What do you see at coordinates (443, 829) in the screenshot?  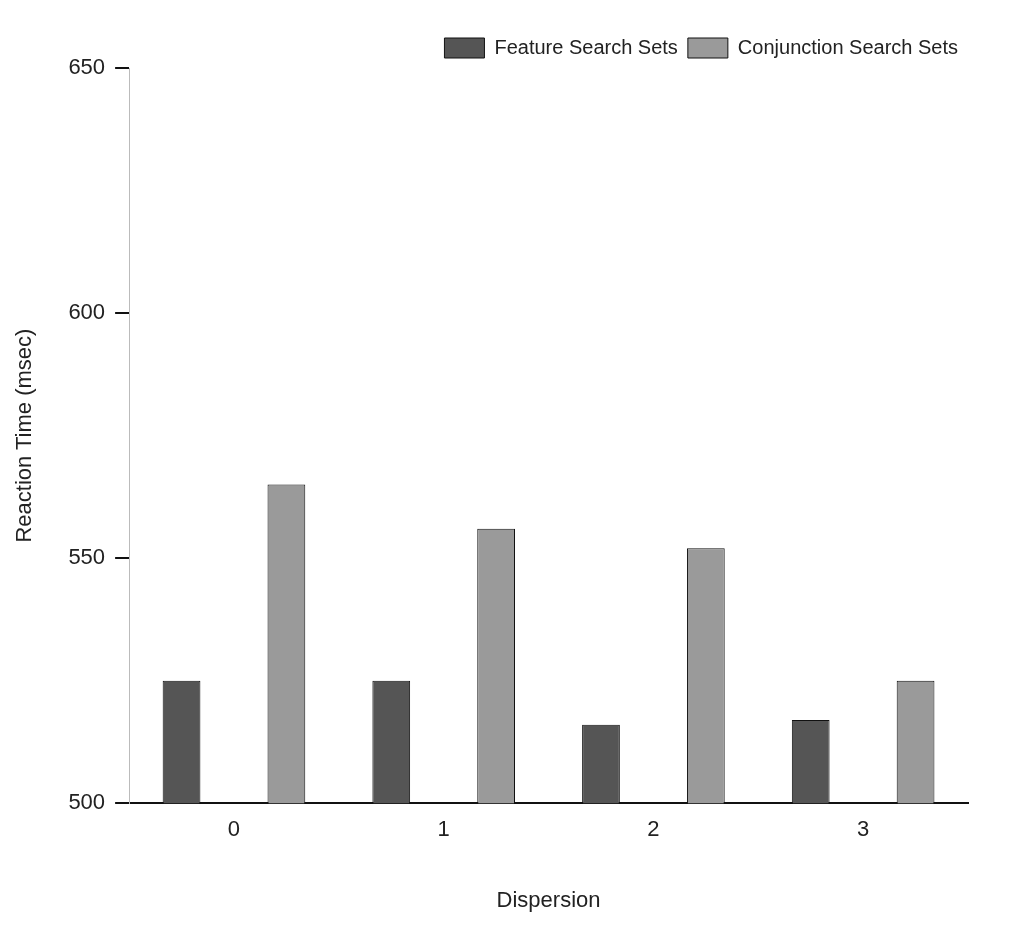 I see `x-tick-label: 1` at bounding box center [443, 829].